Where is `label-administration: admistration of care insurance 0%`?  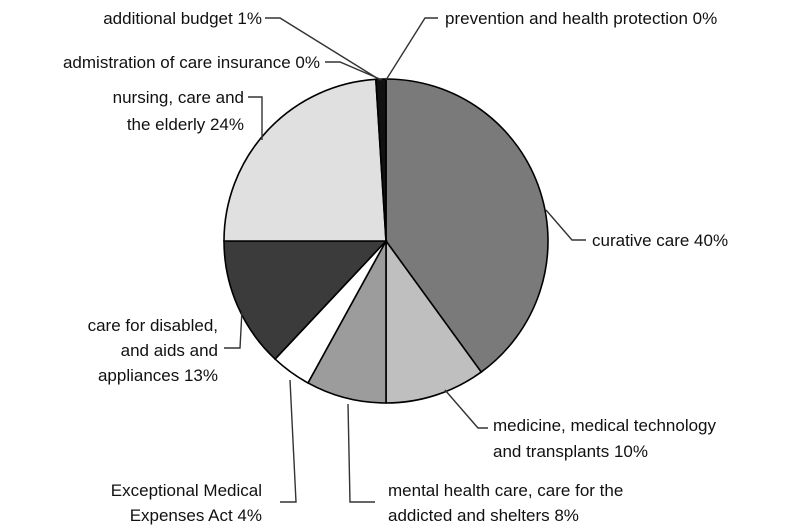
label-administration: admistration of care insurance 0% is located at coordinates (191, 62).